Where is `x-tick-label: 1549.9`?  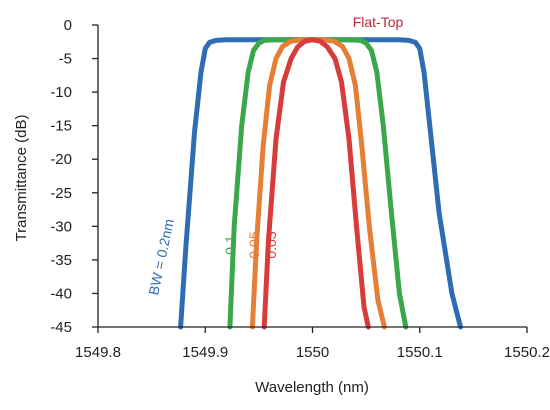 x-tick-label: 1549.9 is located at coordinates (205, 352).